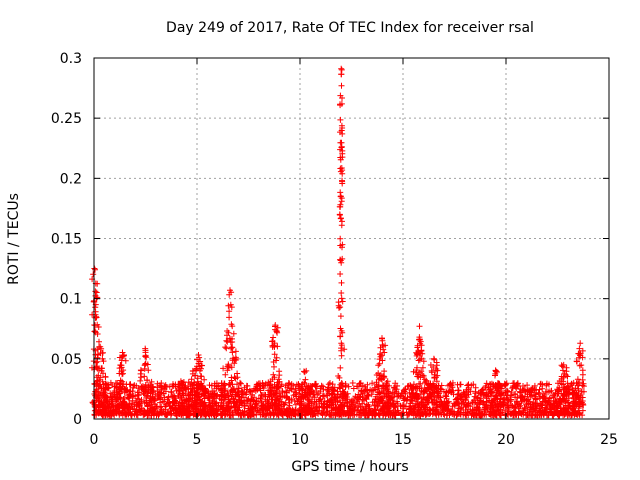  I want to click on y-tick-label: 0.25, so click(66, 119).